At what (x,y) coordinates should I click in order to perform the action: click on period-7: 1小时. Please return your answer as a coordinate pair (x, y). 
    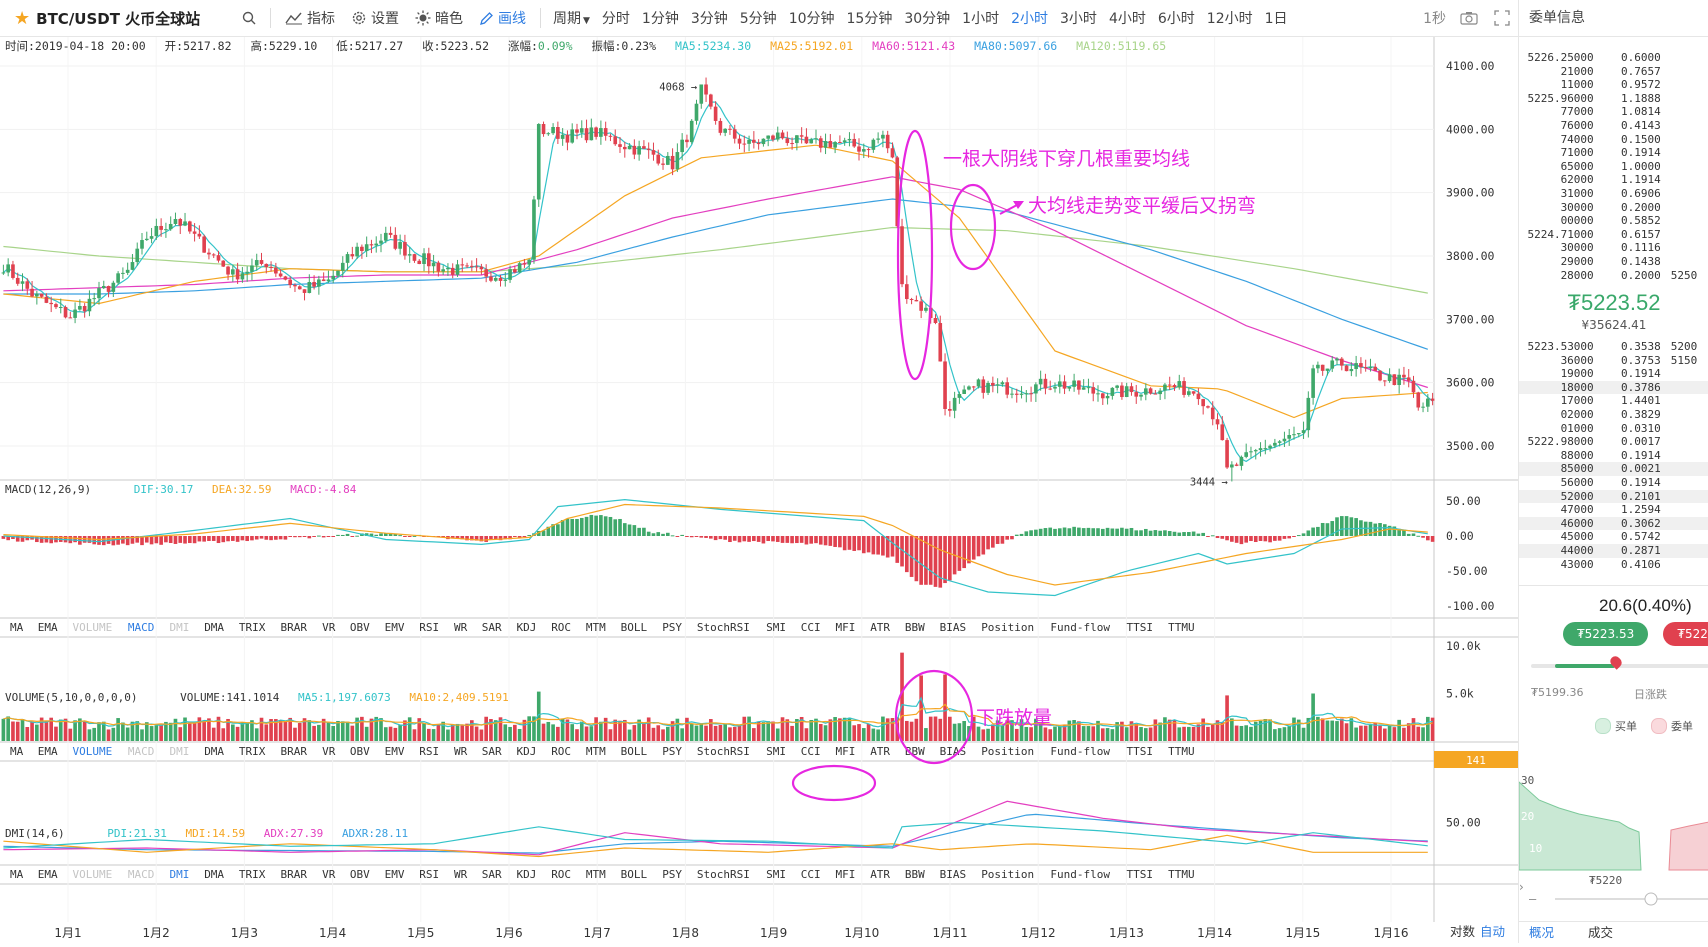
    Looking at the image, I should click on (981, 19).